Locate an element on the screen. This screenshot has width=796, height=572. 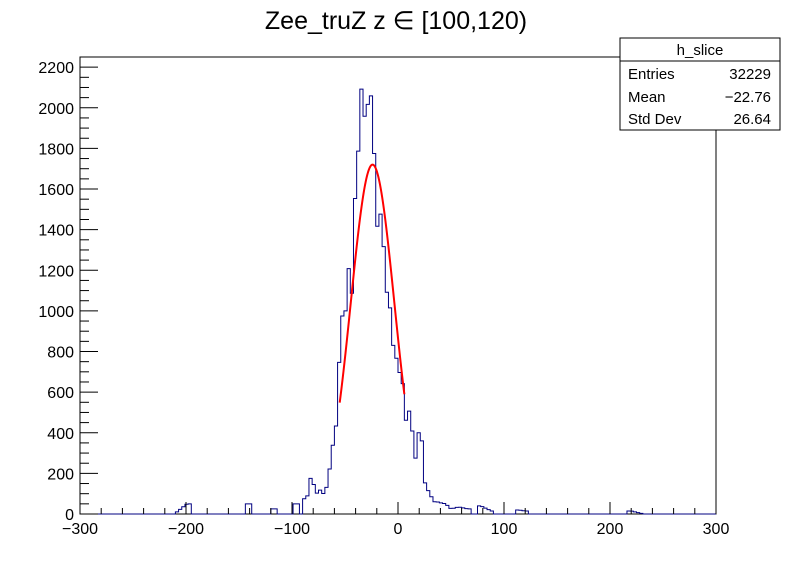
stats-box-frame is located at coordinates (700, 84).